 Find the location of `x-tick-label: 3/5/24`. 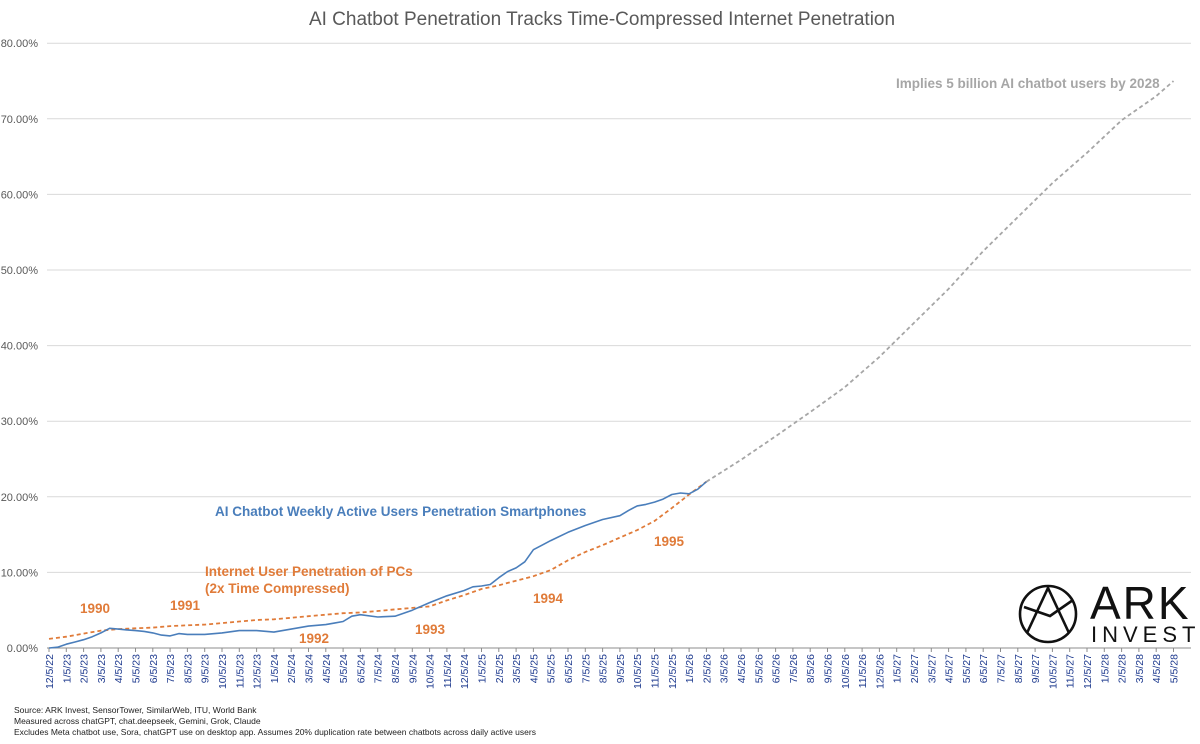

x-tick-label: 3/5/24 is located at coordinates (310, 668).